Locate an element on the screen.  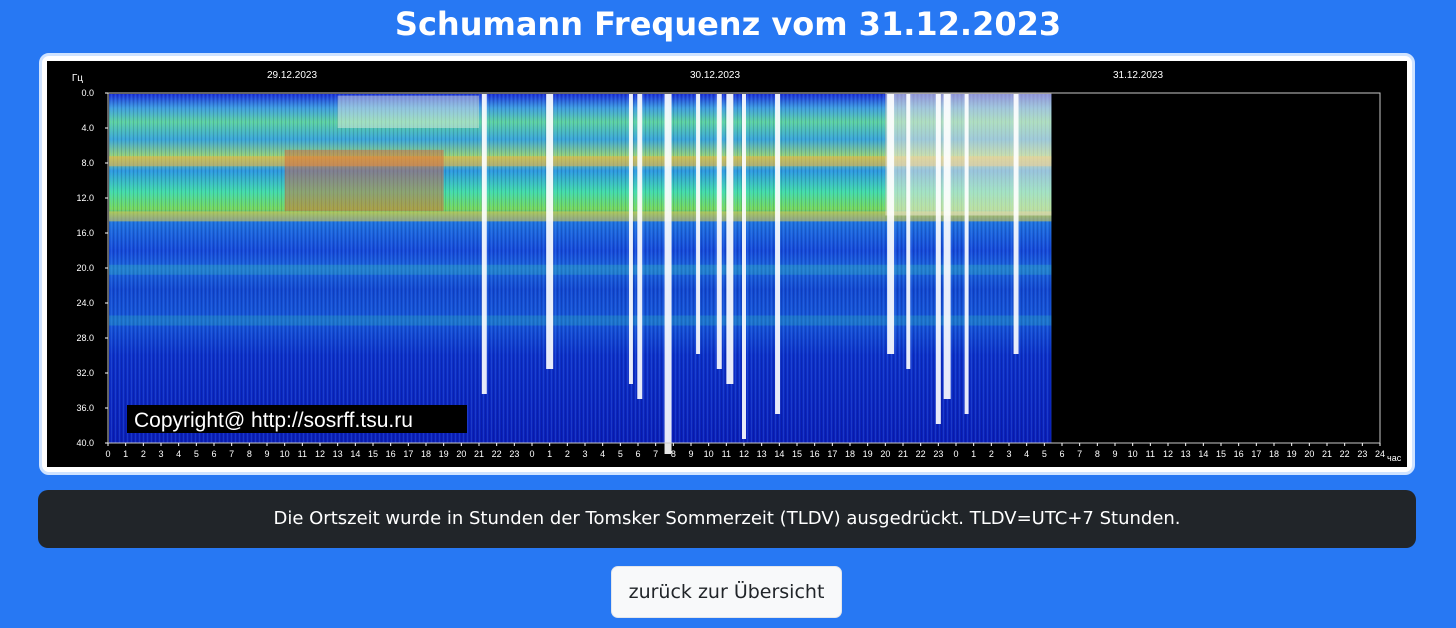
y-tick-label: 12.0 is located at coordinates (85, 198).